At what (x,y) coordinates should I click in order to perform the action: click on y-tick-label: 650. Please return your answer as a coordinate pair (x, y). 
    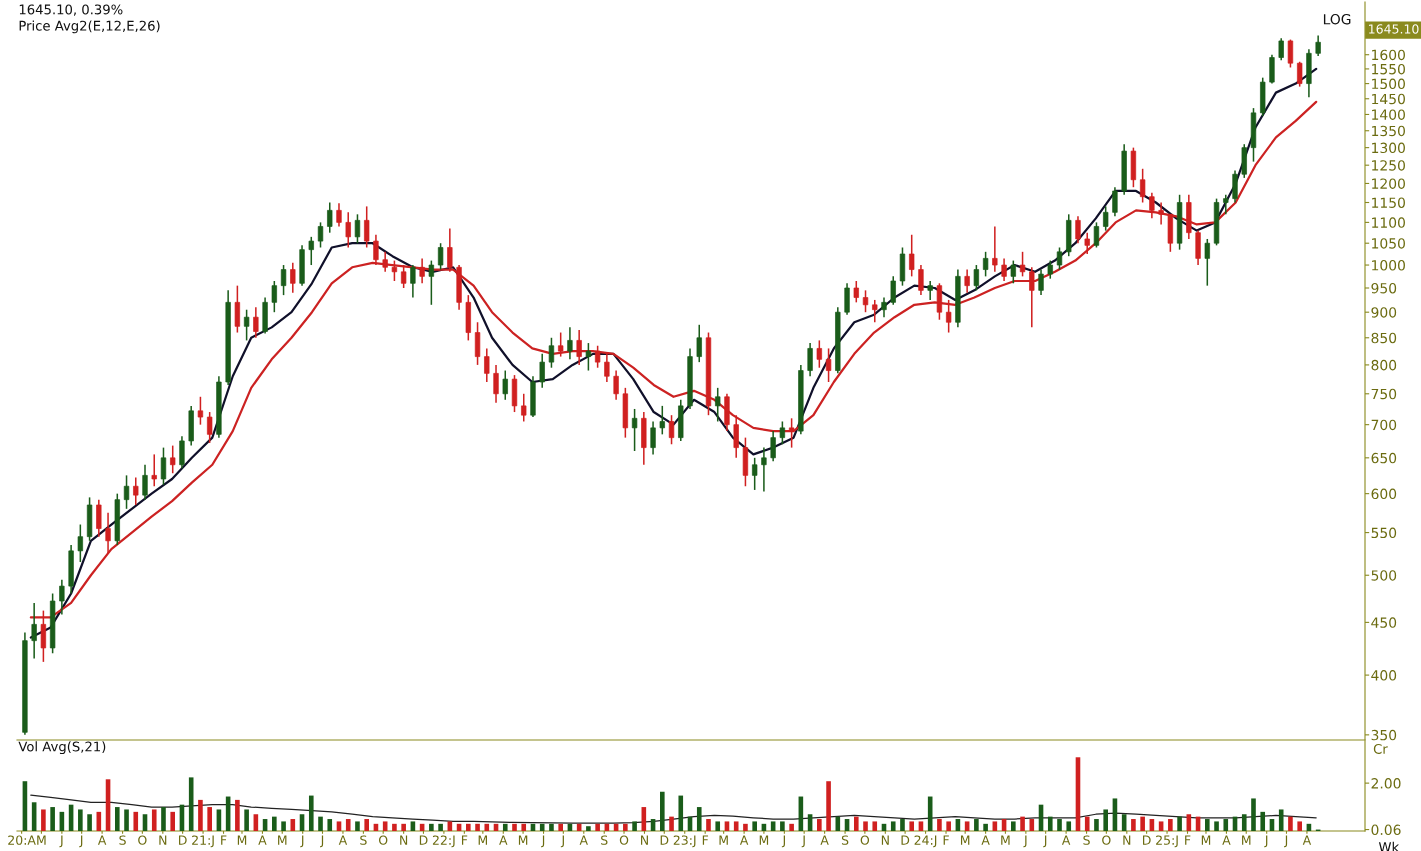
    Looking at the image, I should click on (1384, 458).